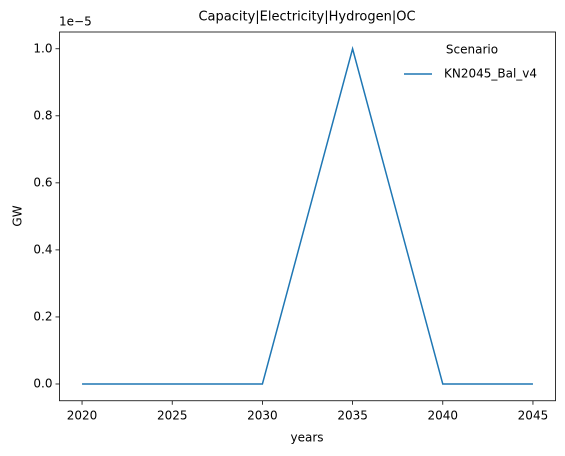  Describe the element at coordinates (306, 17) in the screenshot. I see `chart-title: Capacity|Electricity|Hydrogen|OC` at that location.